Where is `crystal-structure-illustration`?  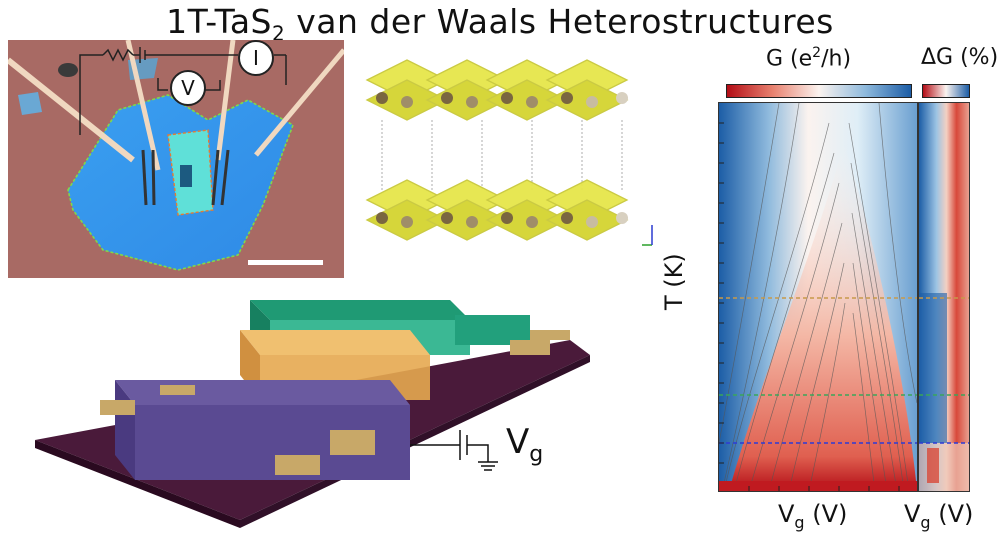 crystal-structure-illustration is located at coordinates (507, 150).